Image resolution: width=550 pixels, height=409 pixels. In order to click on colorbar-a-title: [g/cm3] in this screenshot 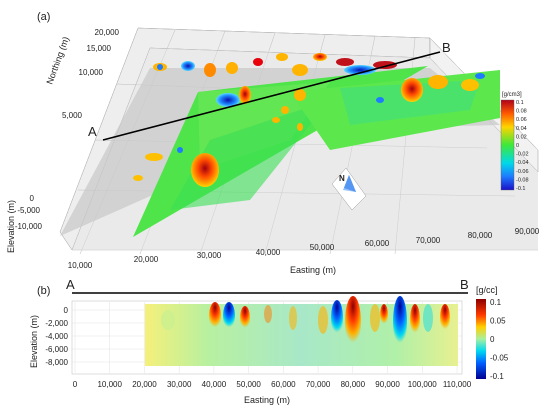, I will do `click(512, 95)`.